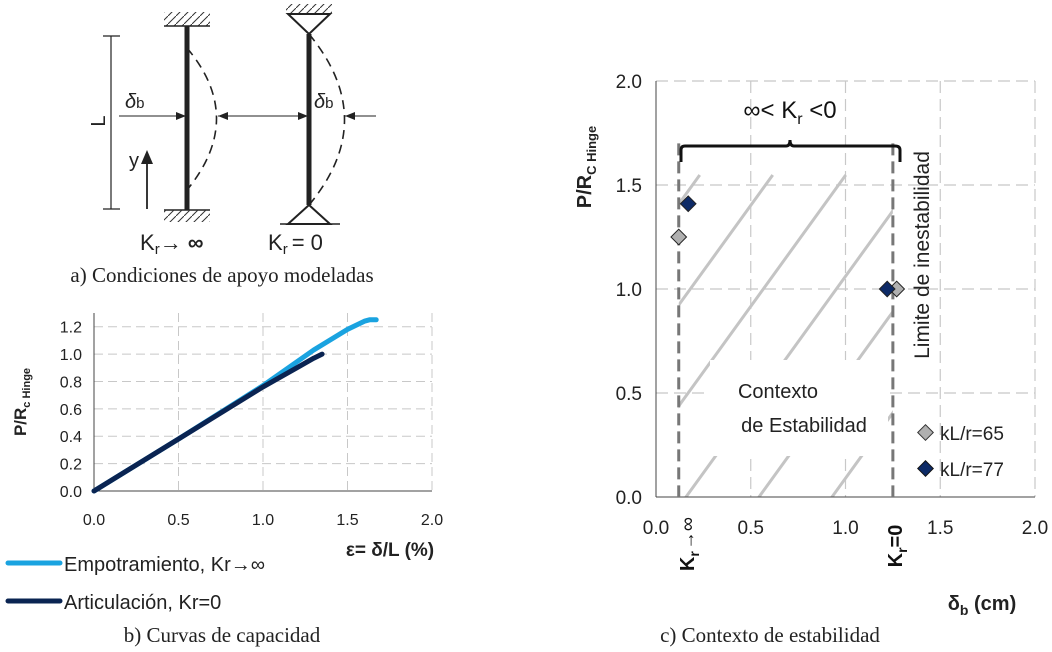  I want to click on caption-c: c) Contexto de estabilidad, so click(770, 635).